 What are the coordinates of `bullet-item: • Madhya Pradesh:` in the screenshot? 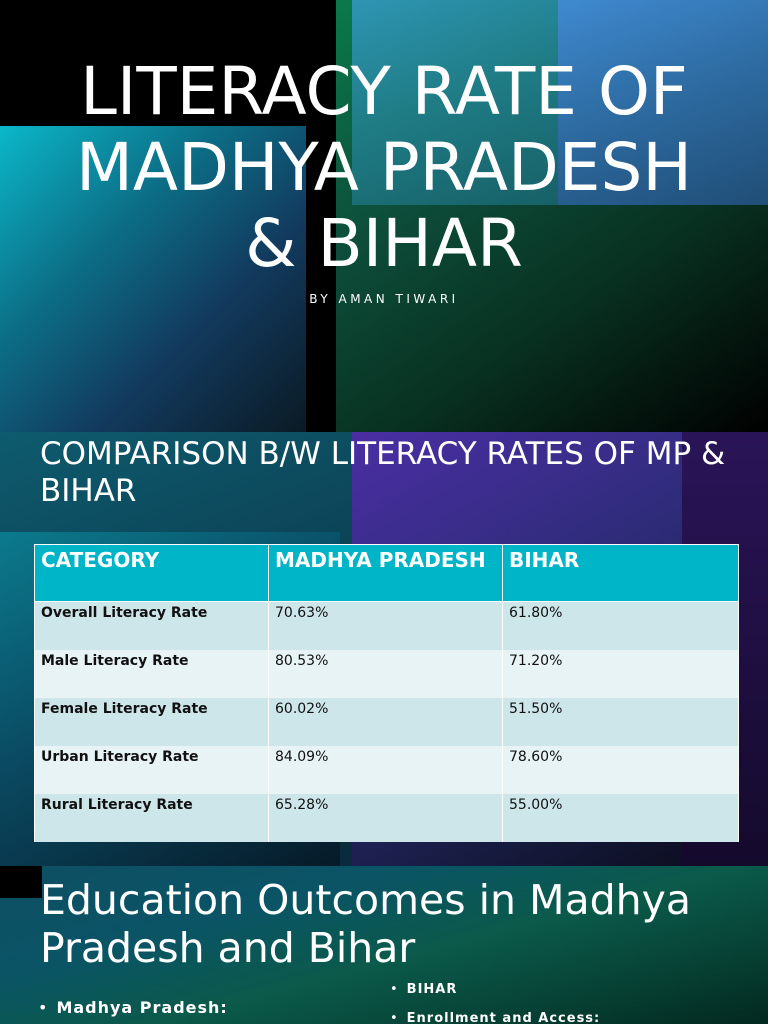 It's located at (133, 1007).